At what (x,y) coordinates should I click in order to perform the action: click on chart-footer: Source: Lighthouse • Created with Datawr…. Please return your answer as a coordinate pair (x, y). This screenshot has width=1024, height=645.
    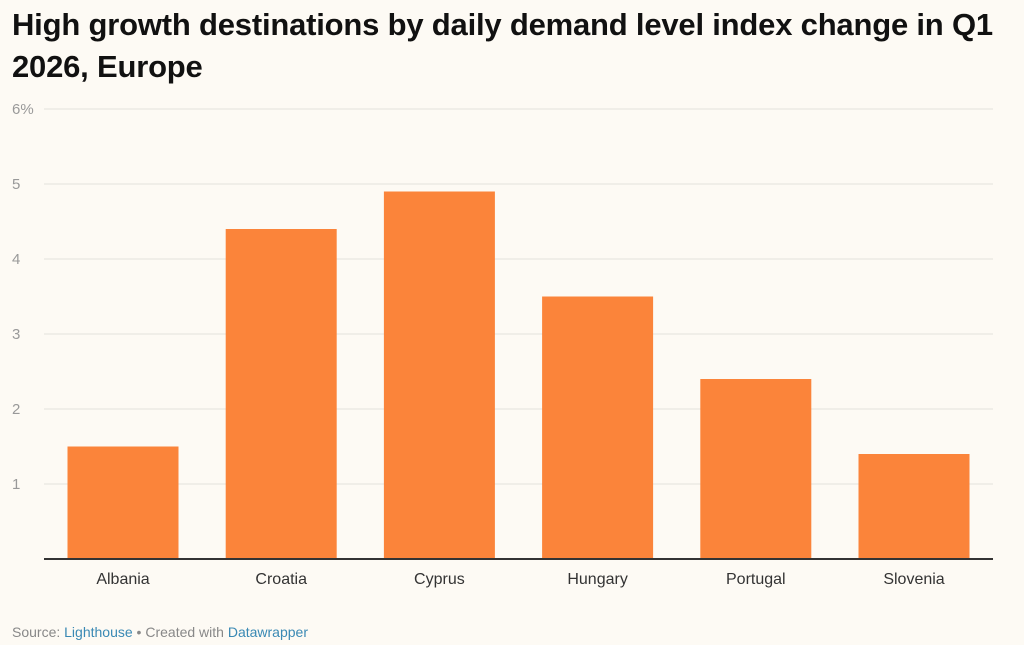
    Looking at the image, I should click on (160, 632).